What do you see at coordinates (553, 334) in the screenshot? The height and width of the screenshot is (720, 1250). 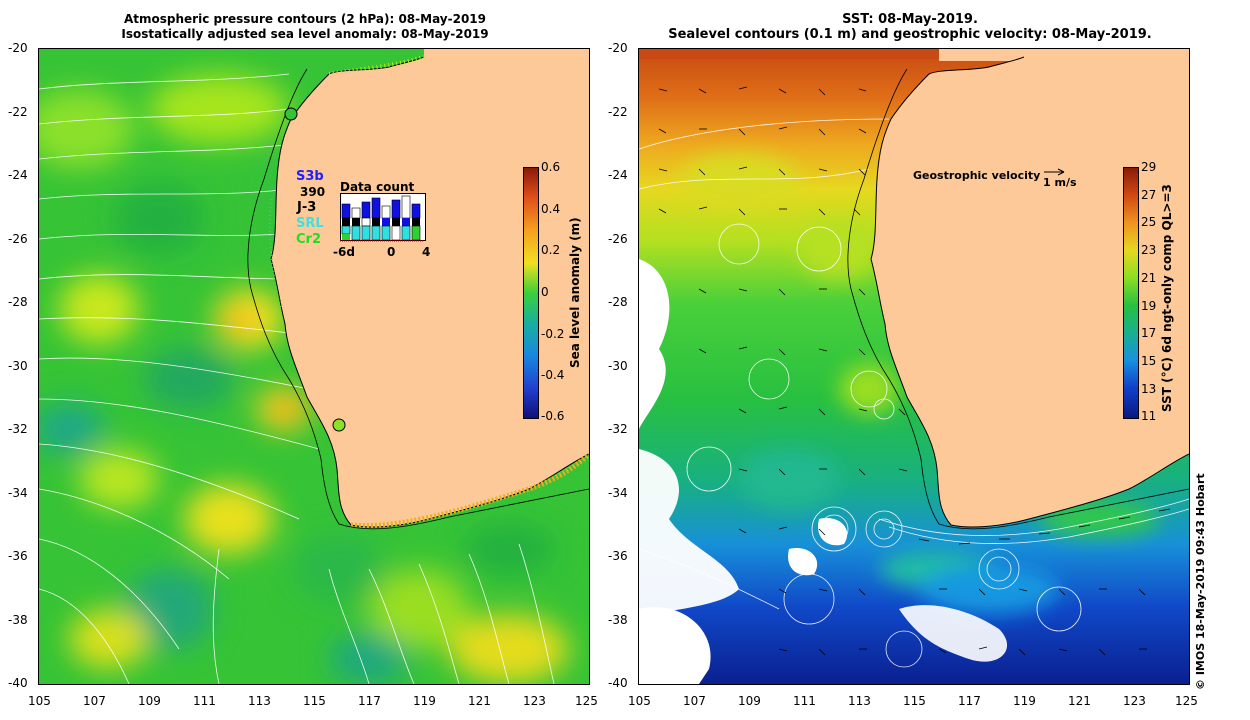 I see `colorbar-tick: -0.2` at bounding box center [553, 334].